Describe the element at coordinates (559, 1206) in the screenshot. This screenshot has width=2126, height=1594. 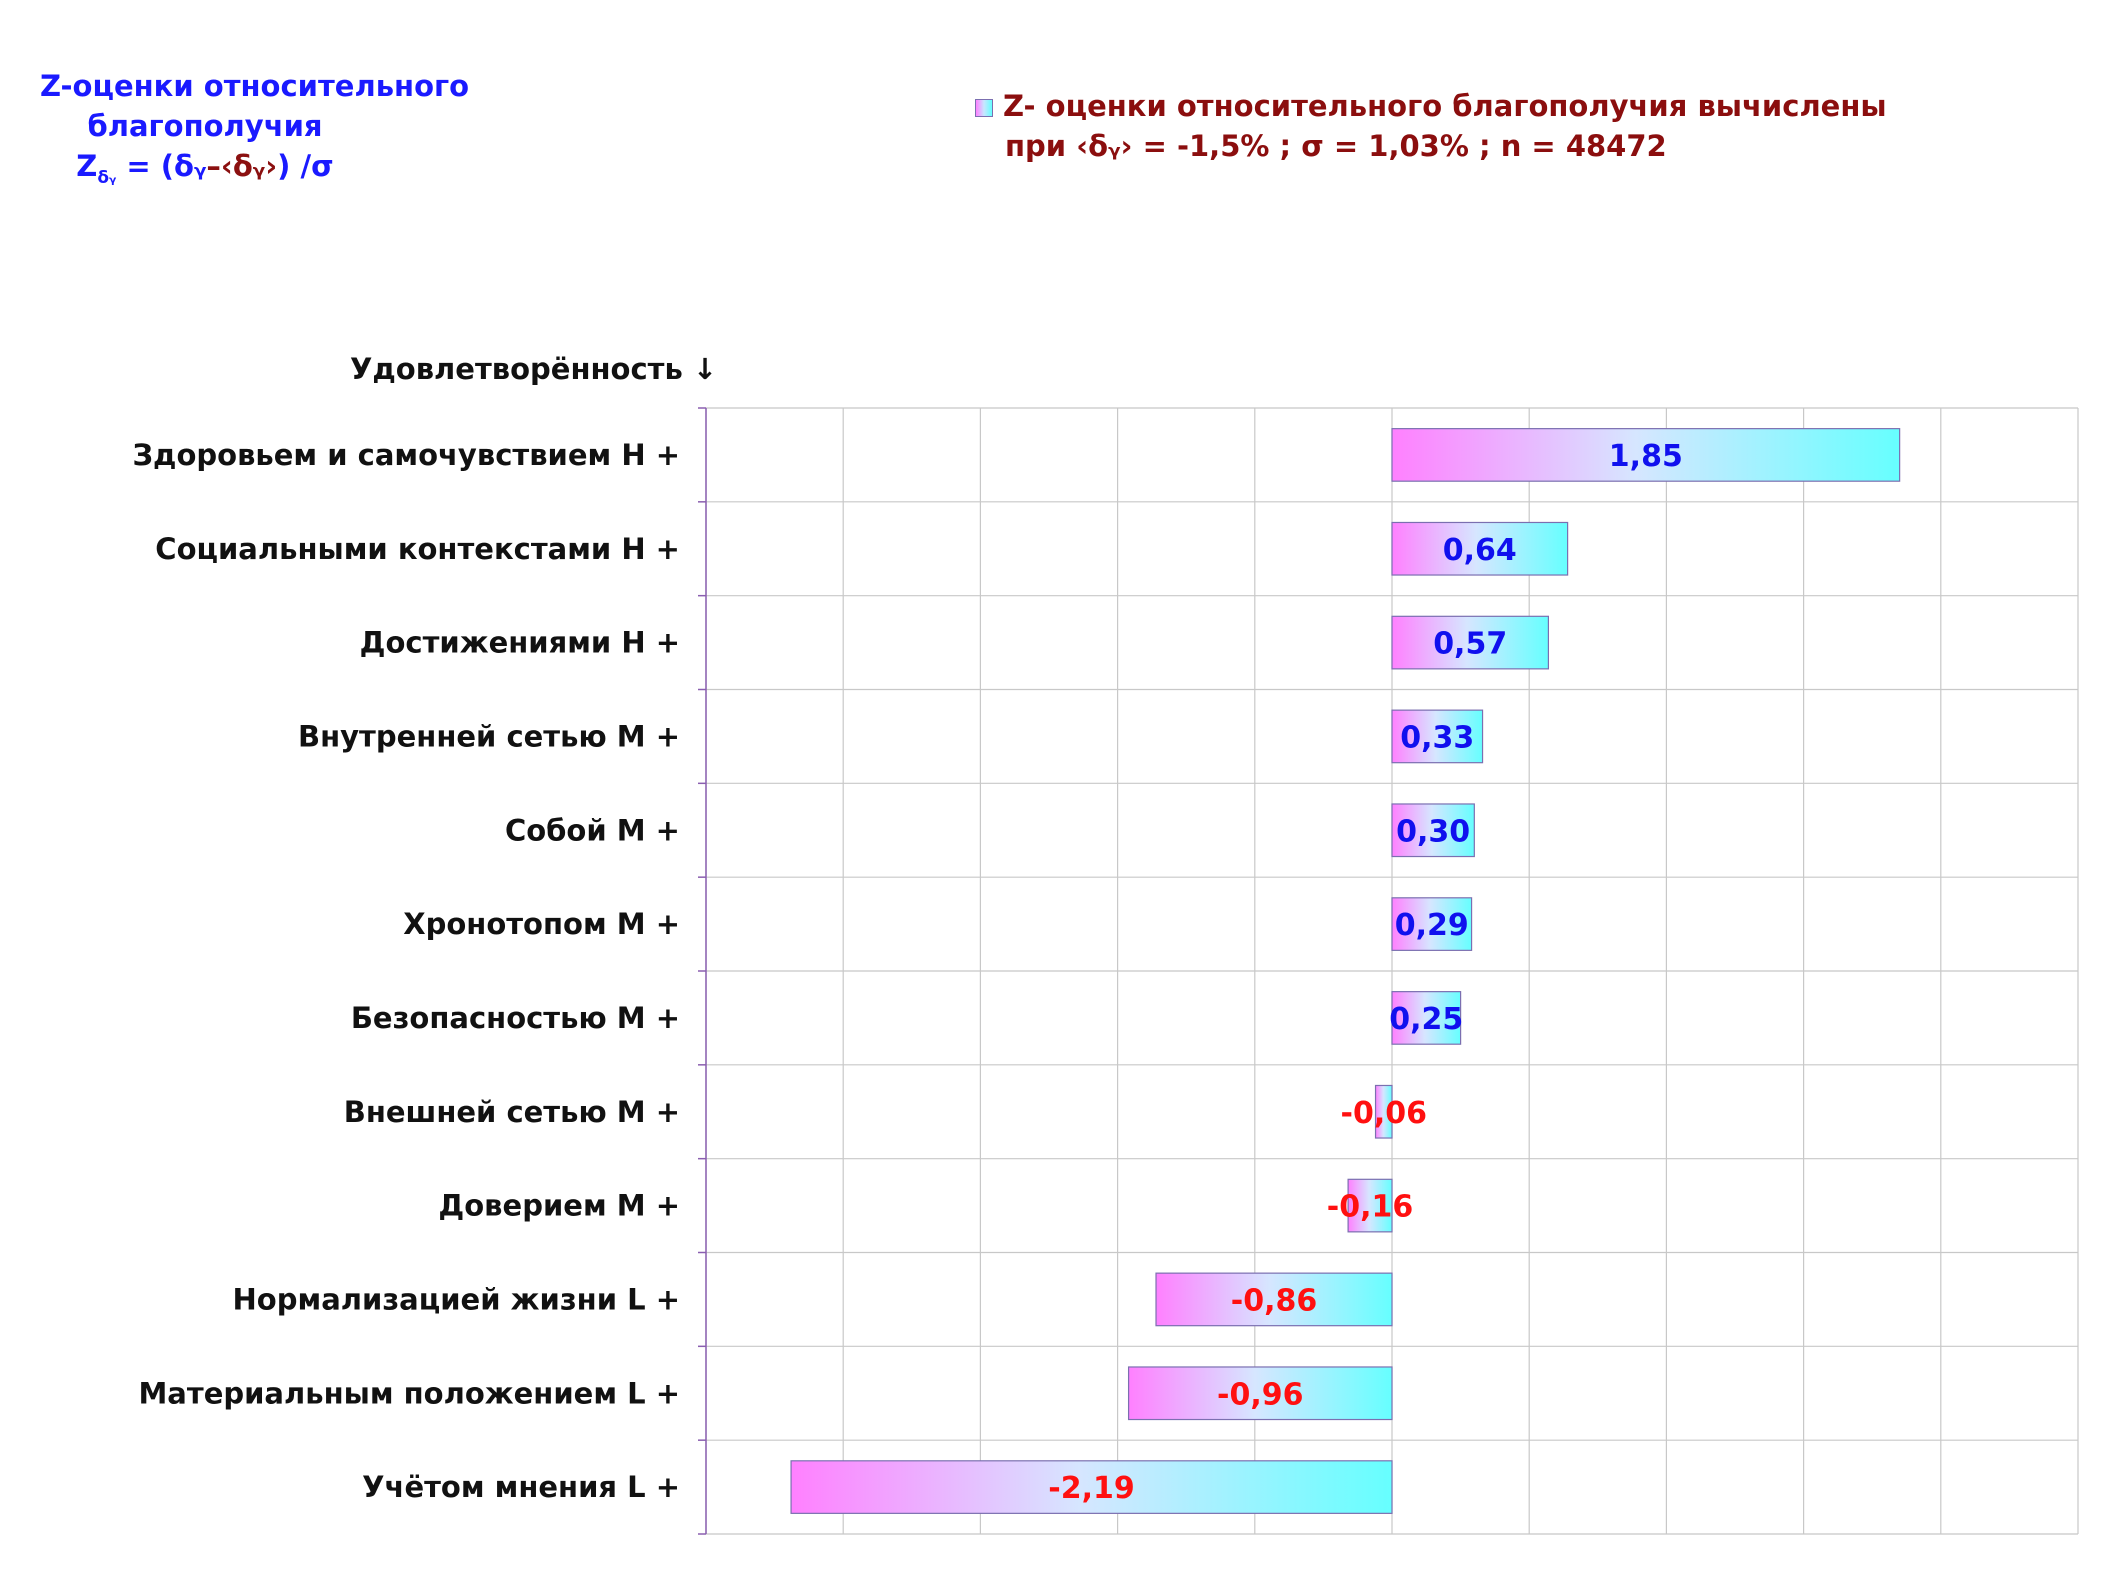
I see `category-label: Доверием M +` at that location.